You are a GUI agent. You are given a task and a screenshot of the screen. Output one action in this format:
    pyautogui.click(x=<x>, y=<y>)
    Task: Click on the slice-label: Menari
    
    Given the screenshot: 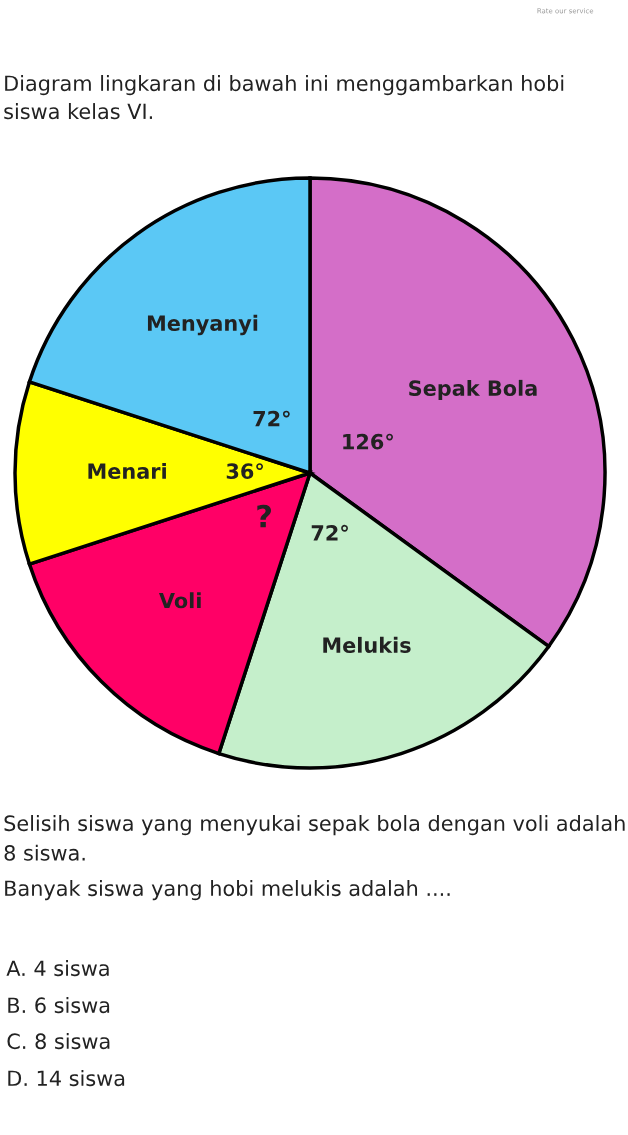 What is the action you would take?
    pyautogui.click(x=127, y=471)
    